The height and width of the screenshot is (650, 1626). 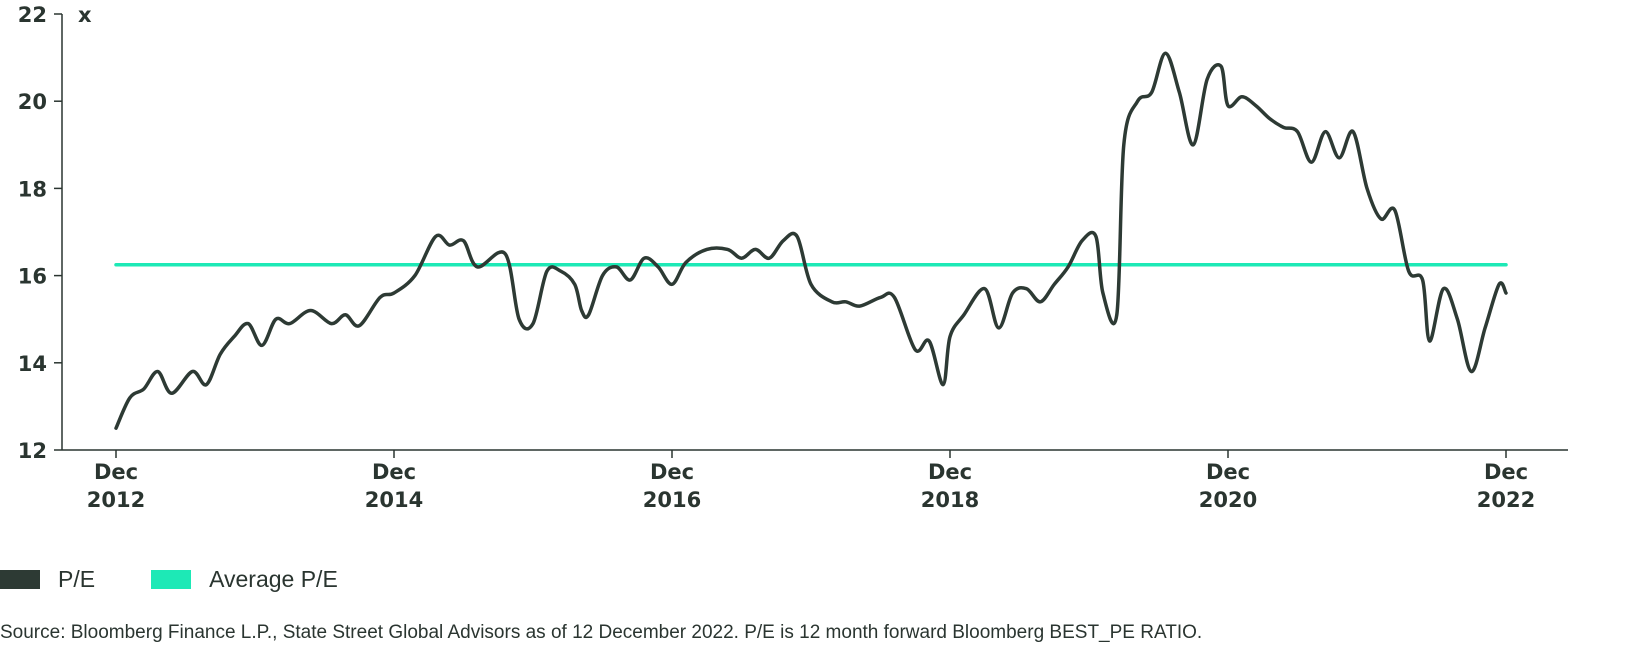 I want to click on legend: P/E Average P/E, so click(x=197, y=579).